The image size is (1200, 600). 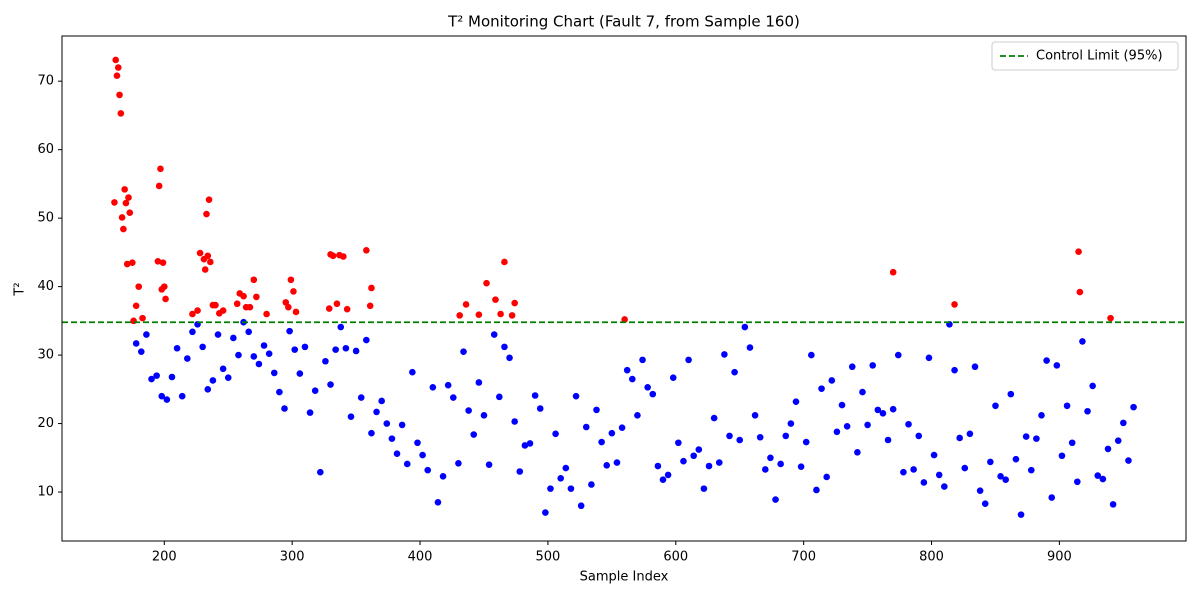 What do you see at coordinates (45, 423) in the screenshot?
I see `y-tick-label: 20` at bounding box center [45, 423].